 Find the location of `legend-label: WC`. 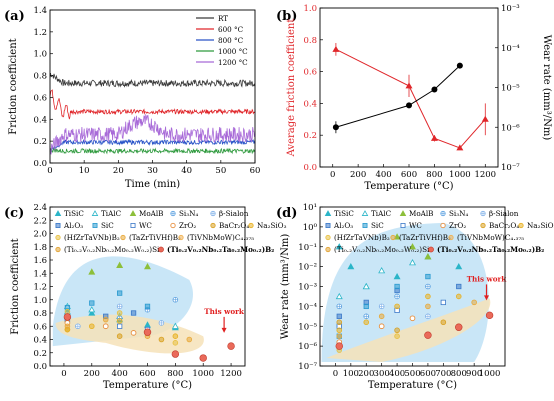

legend-label: WC is located at coordinates (415, 225).